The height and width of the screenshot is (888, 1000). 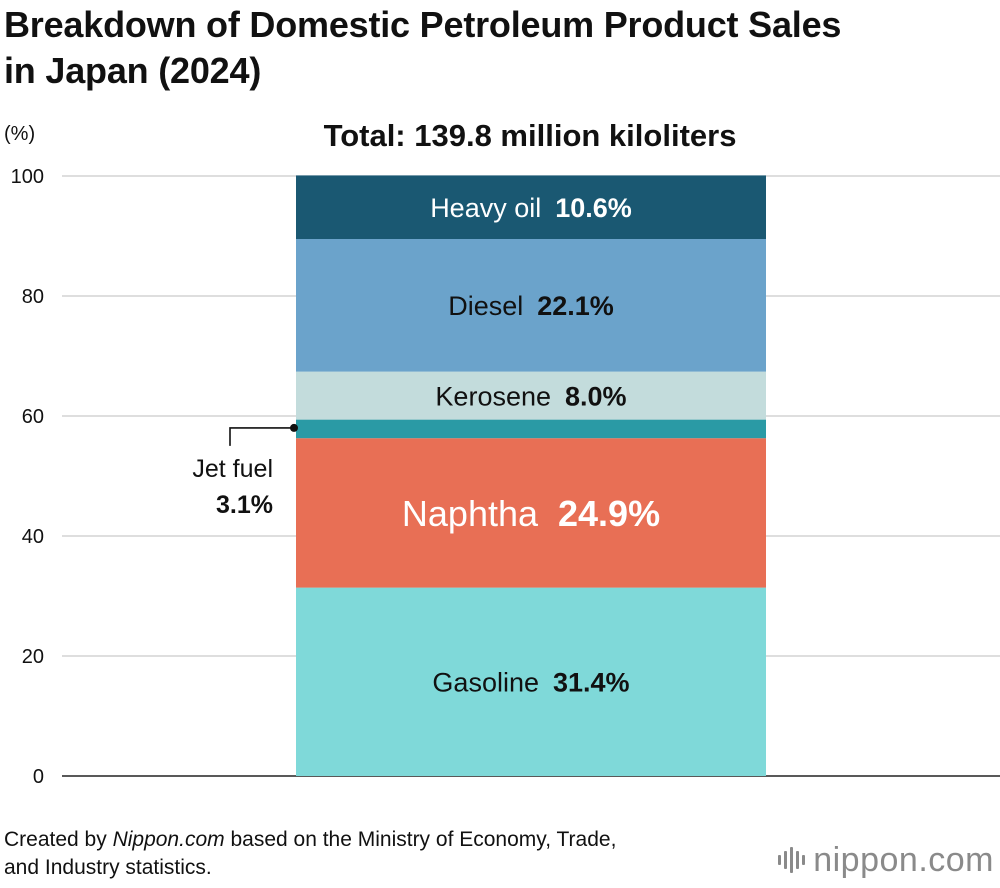 I want to click on segment-value-diesel: 22.1%, so click(x=575, y=306).